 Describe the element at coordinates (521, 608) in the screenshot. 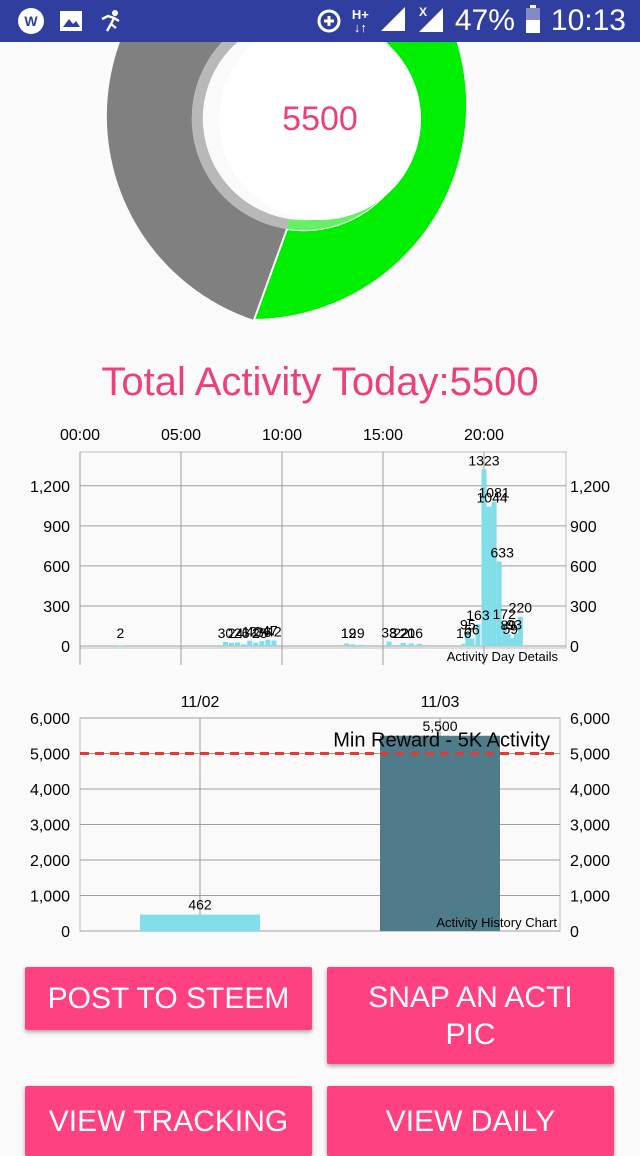

I see `day-bar-value-label: 220` at that location.